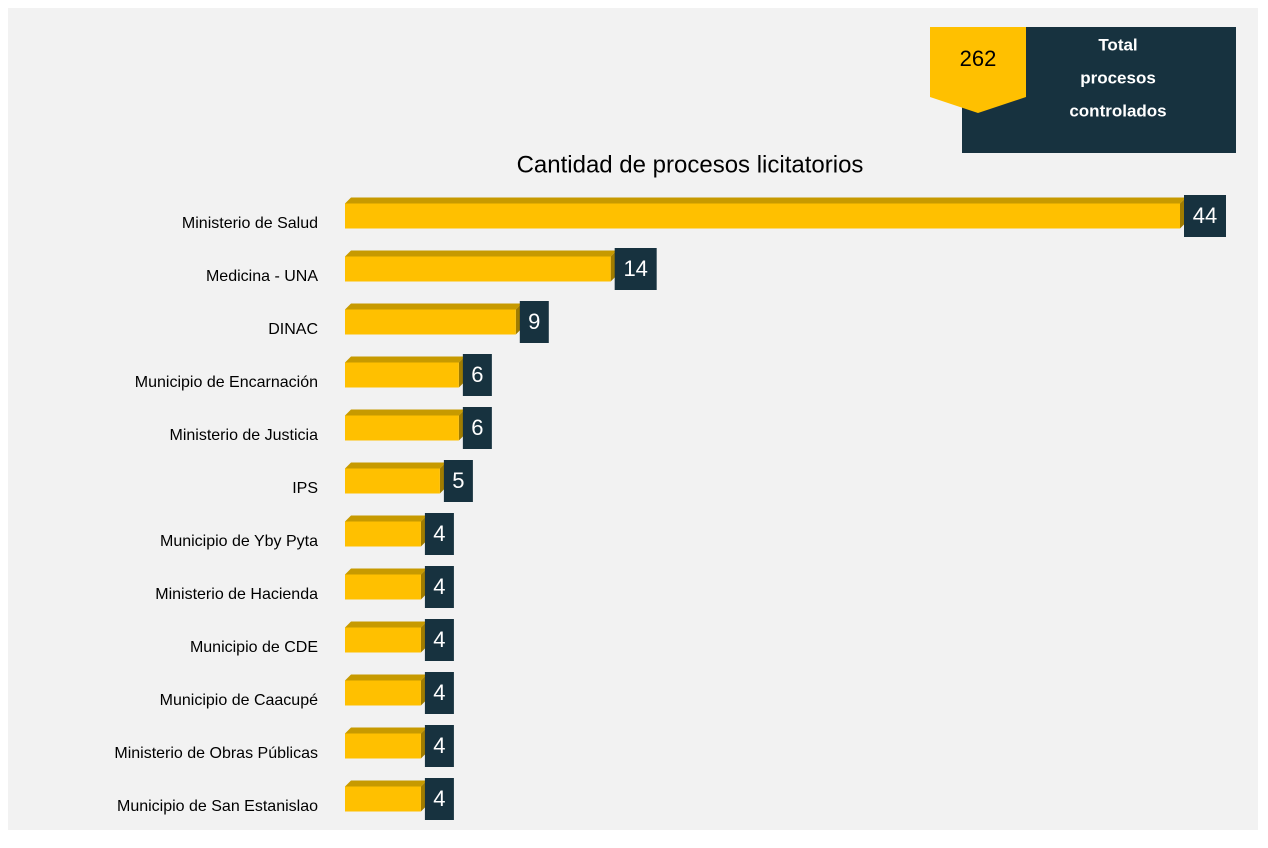 The image size is (1268, 848). Describe the element at coordinates (1117, 44) in the screenshot. I see `badge-label: Total` at that location.